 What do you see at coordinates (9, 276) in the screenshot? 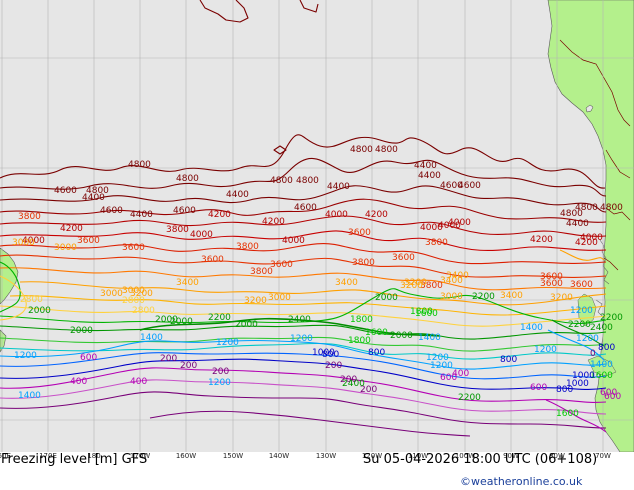
I see `new-zealand-land` at bounding box center [9, 276].